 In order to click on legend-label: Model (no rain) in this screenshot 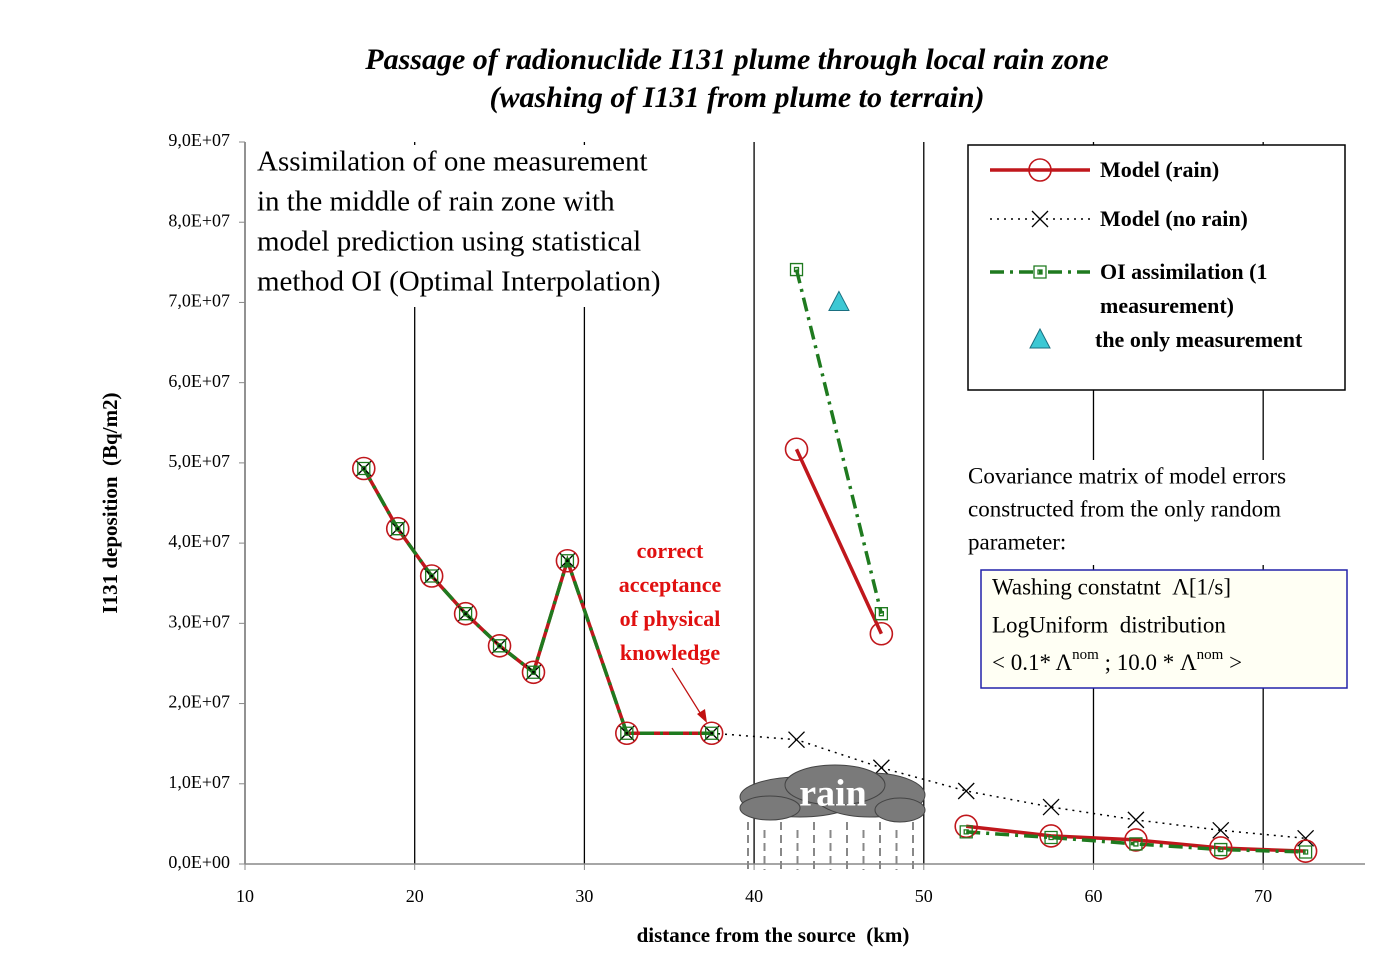, I will do `click(1174, 218)`.